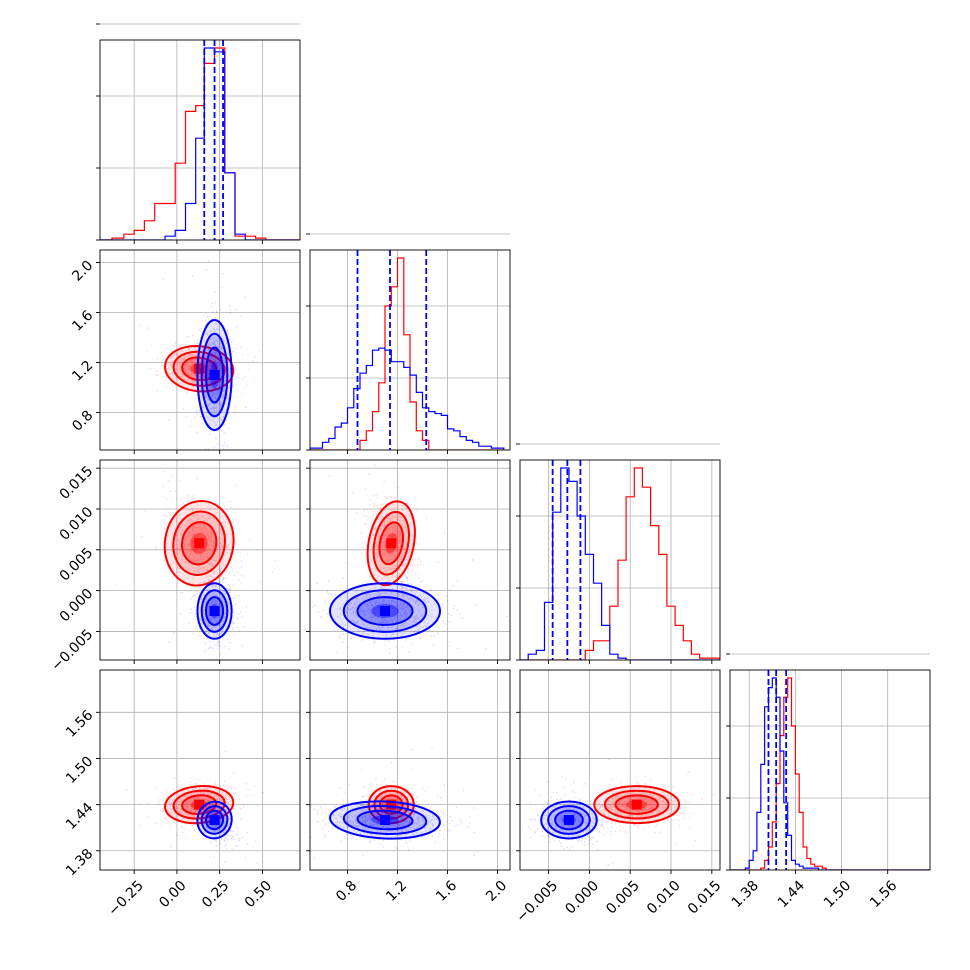 The image size is (970, 970). What do you see at coordinates (791, 894) in the screenshot?
I see `x-tick-label: 1.44` at bounding box center [791, 894].